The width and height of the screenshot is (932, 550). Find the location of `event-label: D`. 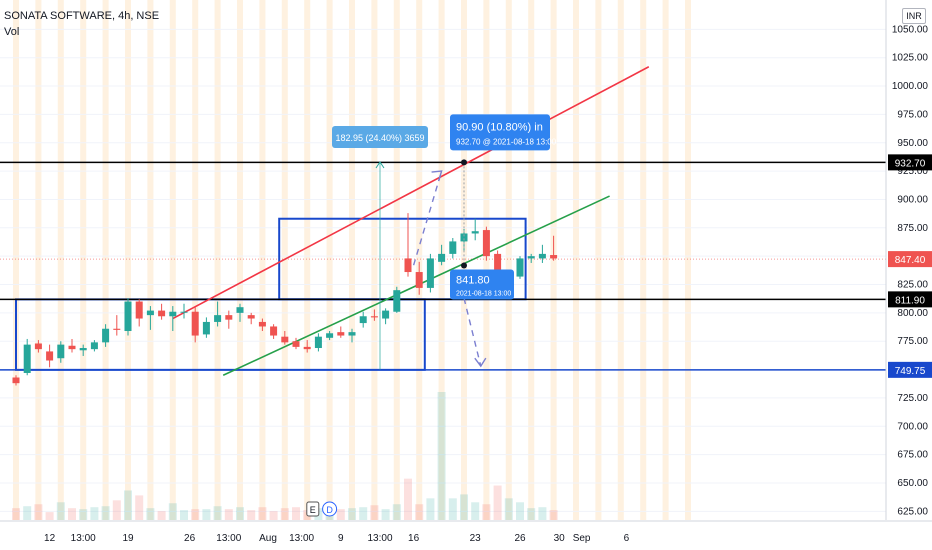

event-label: D is located at coordinates (329, 510).